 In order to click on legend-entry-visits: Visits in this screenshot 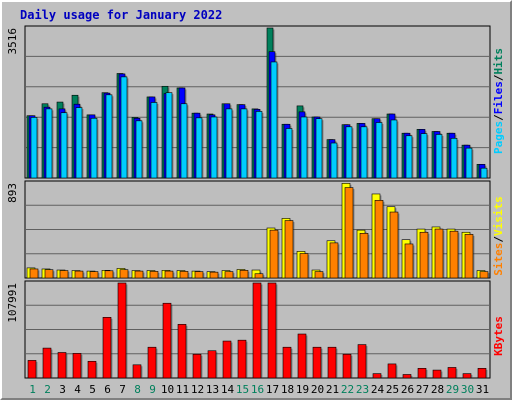, I will do `click(498, 216)`.